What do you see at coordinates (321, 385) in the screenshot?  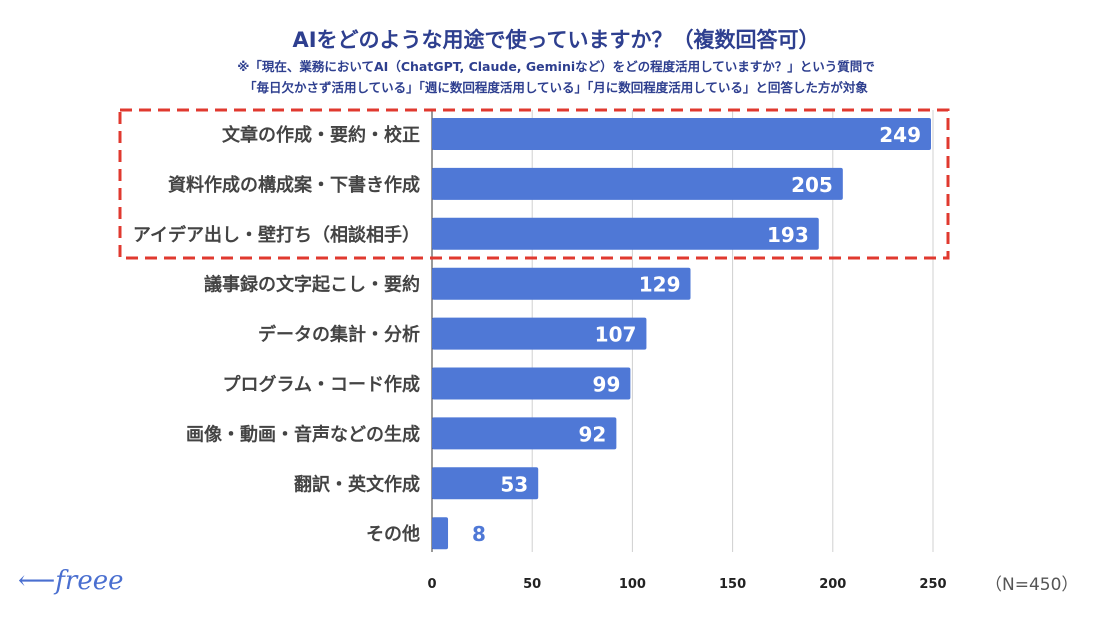 I see `category-label: プログラム・コード作成` at bounding box center [321, 385].